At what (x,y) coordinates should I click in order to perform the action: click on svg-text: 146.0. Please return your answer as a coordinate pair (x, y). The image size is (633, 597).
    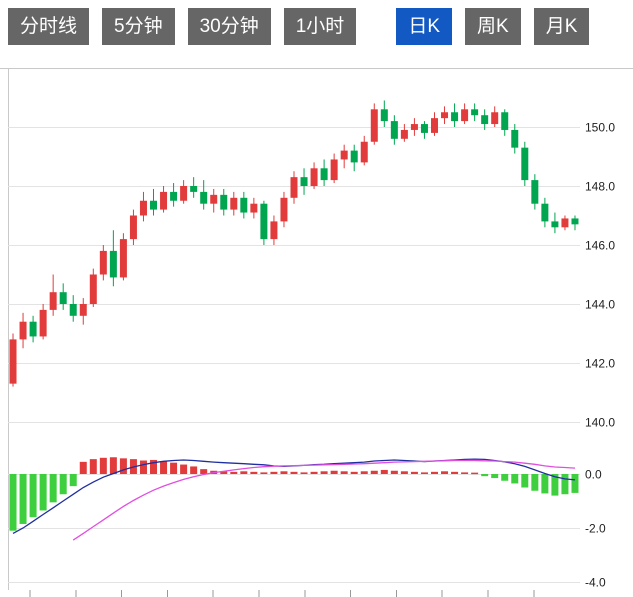
    Looking at the image, I should click on (600, 246).